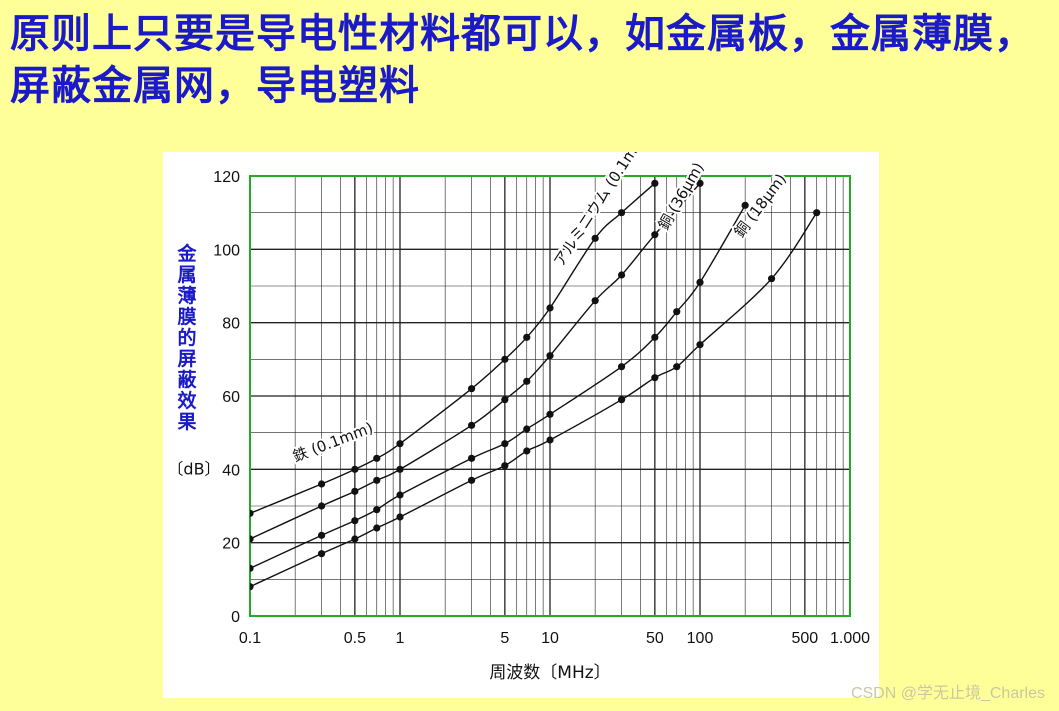  I want to click on series-label: アルミニウム (0.1mm), so click(601, 211).